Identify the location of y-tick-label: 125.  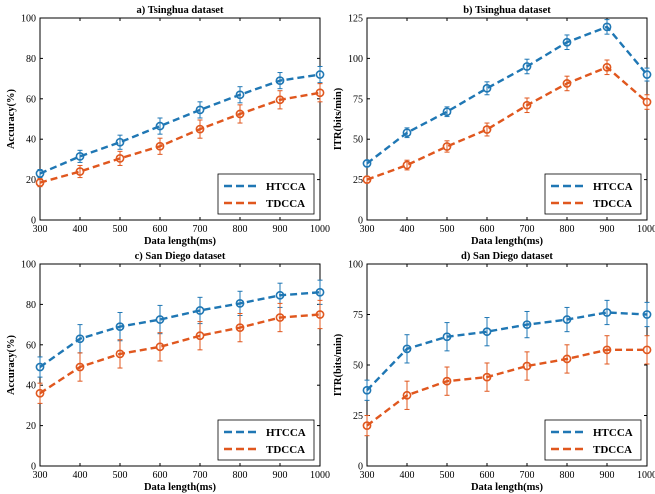
(355, 19).